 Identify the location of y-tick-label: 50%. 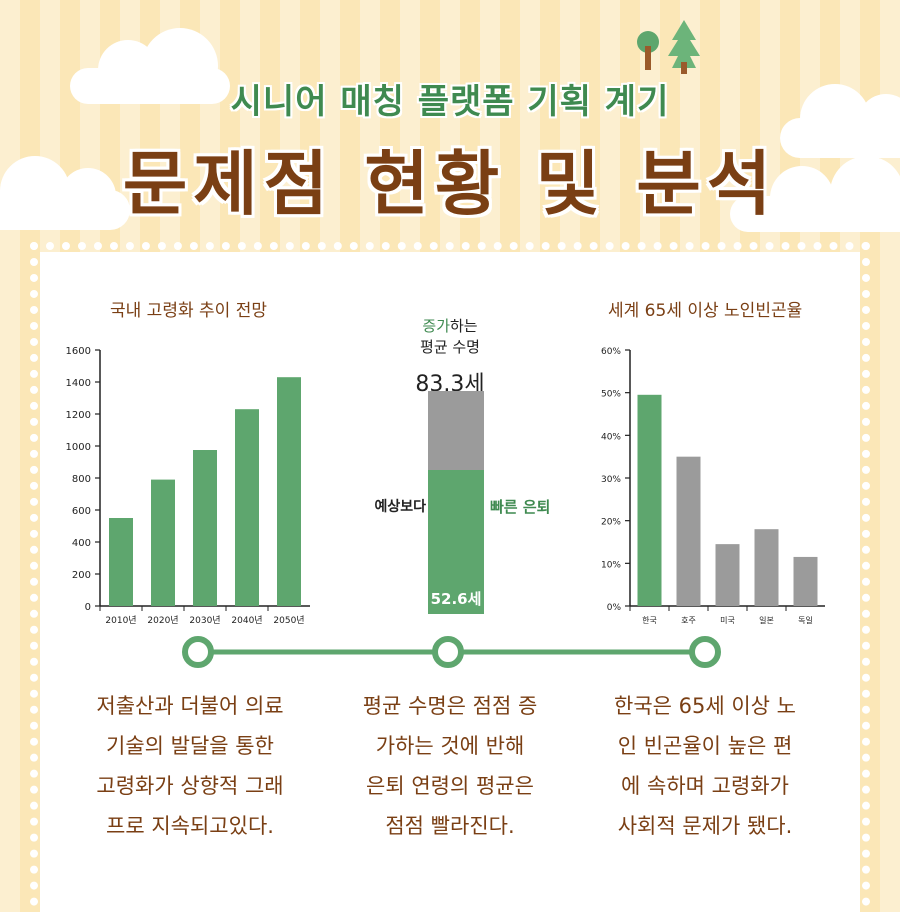
(611, 395).